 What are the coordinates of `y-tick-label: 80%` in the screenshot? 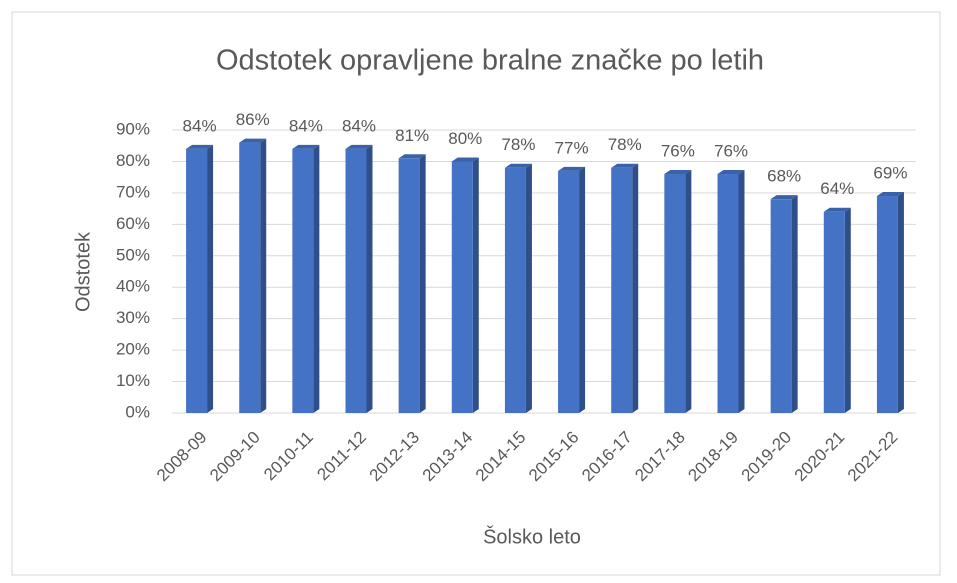 It's located at (133, 160).